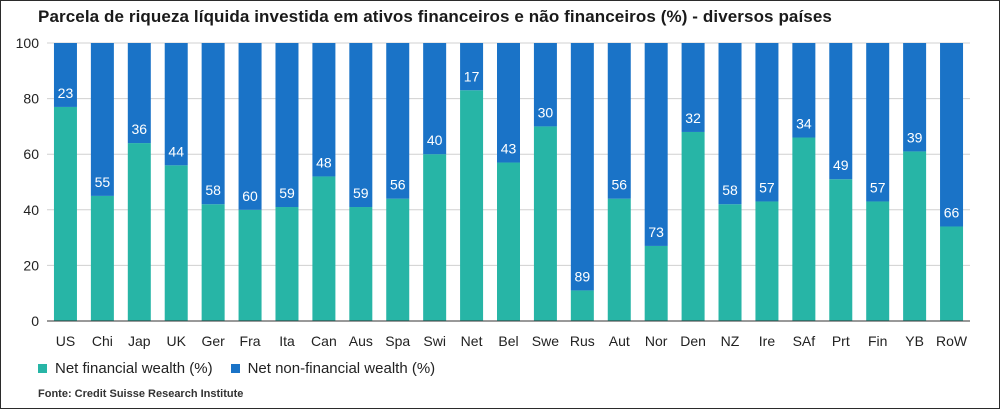  What do you see at coordinates (65, 341) in the screenshot?
I see `x-tick-label: US` at bounding box center [65, 341].